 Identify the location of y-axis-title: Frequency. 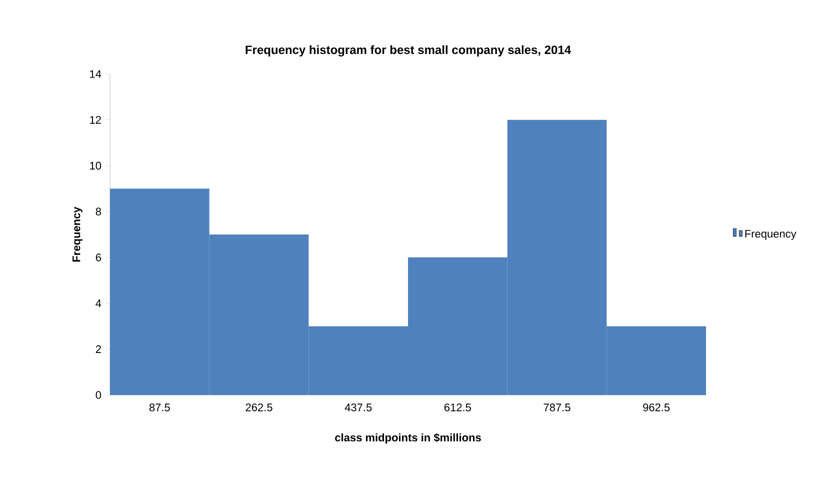
(77, 234).